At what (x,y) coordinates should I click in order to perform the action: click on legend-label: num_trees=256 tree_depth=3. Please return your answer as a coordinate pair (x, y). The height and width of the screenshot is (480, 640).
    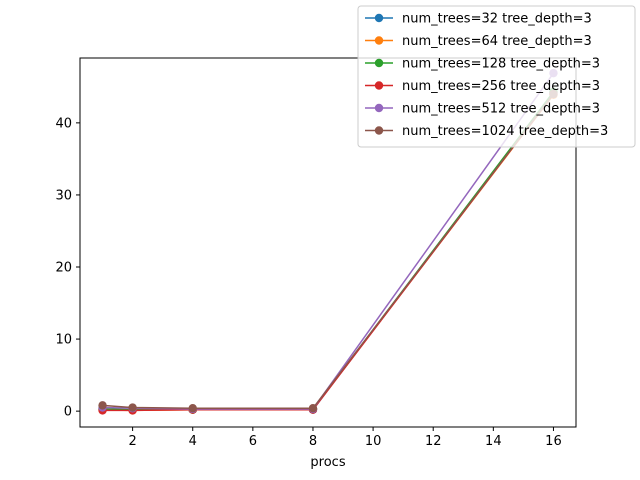
    Looking at the image, I should click on (501, 86).